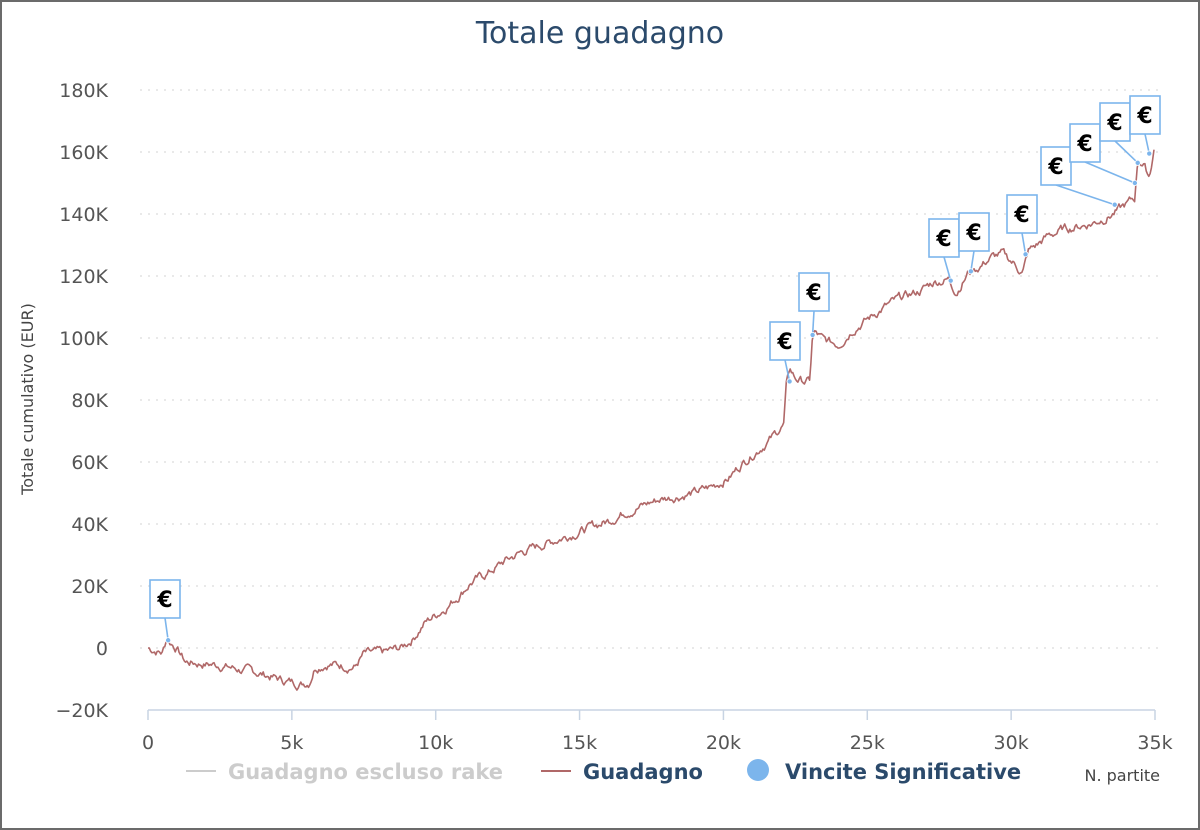 The image size is (1200, 830). I want to click on legend-item-escluso-rake: Guadagno escluso rake, so click(344, 772).